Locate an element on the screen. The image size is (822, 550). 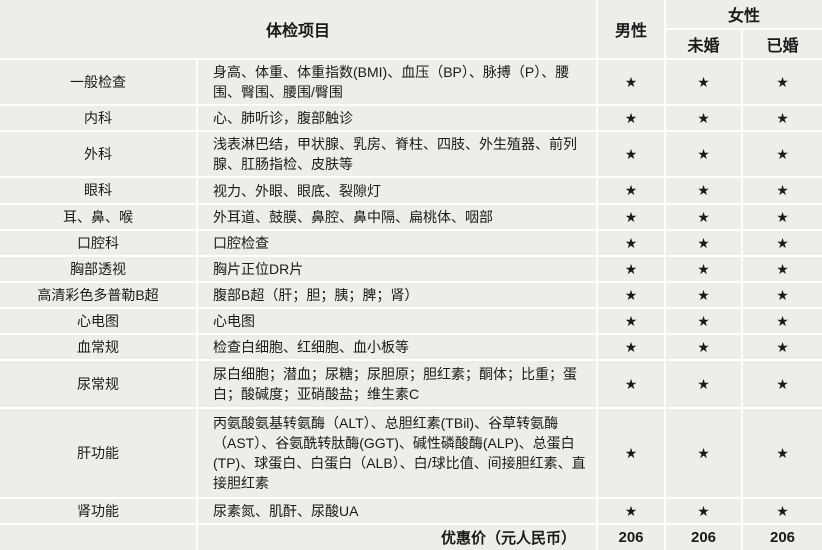
category-cell: 外科 is located at coordinates (99, 154).